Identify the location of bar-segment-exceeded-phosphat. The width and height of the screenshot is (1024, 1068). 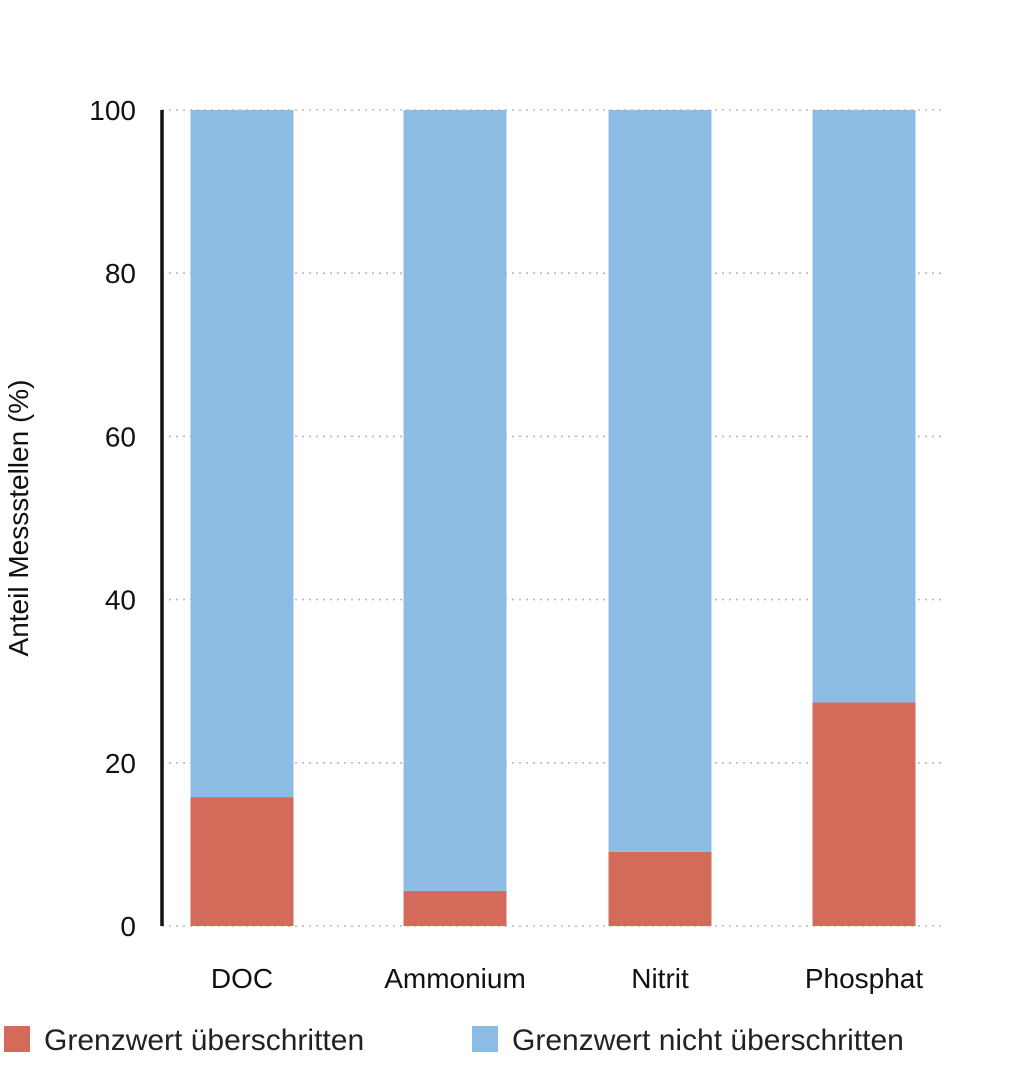
(864, 814).